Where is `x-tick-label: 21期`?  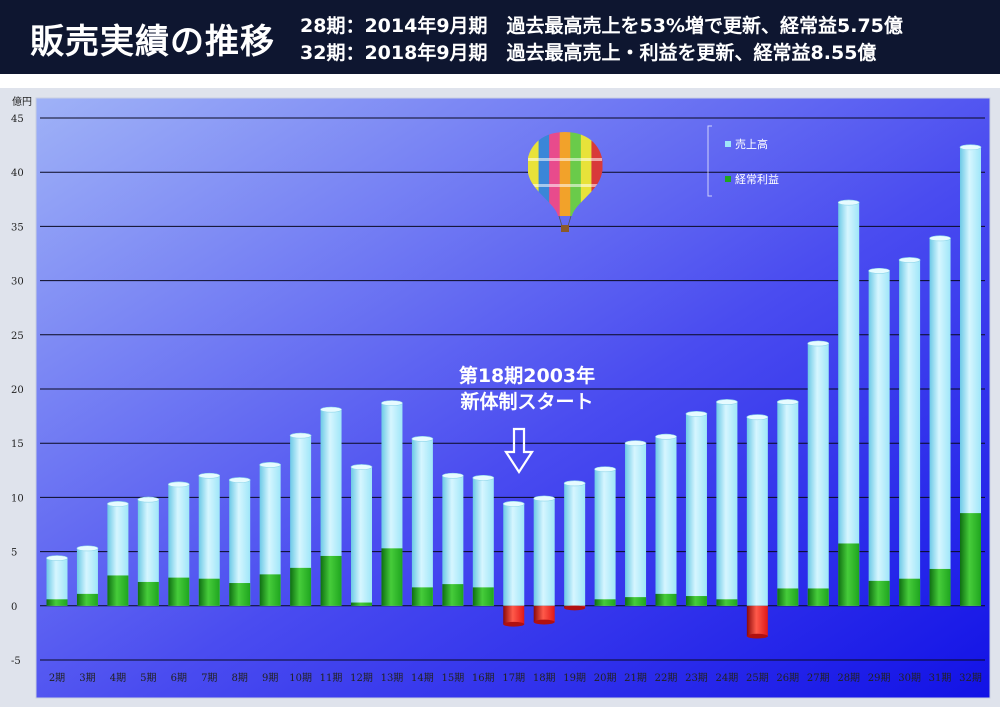 x-tick-label: 21期 is located at coordinates (635, 678).